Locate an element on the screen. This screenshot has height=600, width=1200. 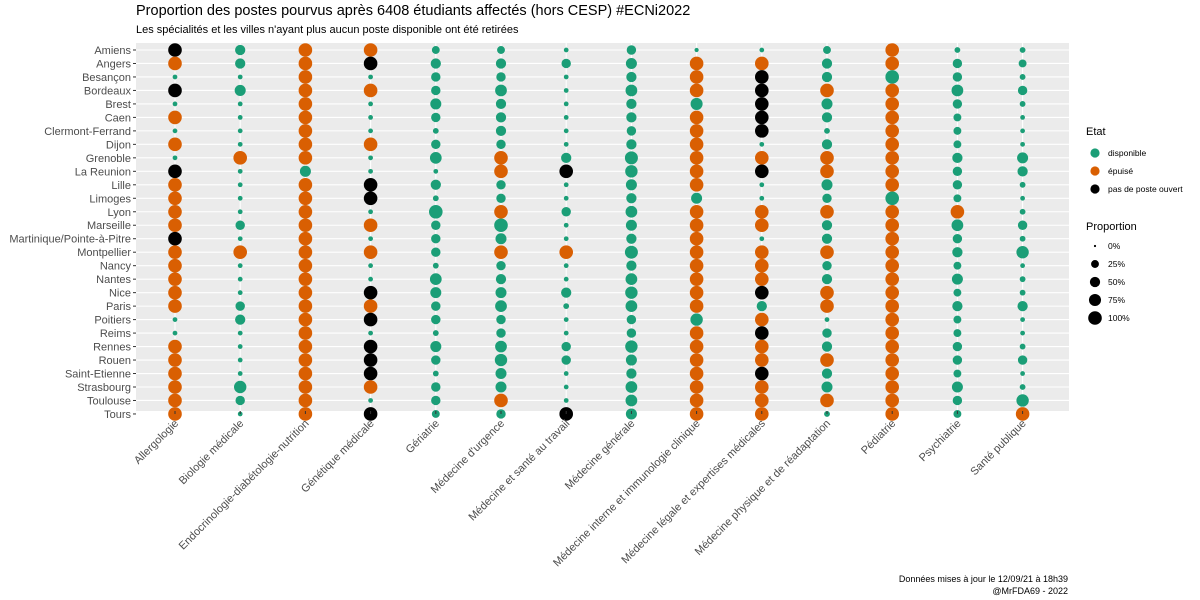
y-tick-label: Saint-Etienne is located at coordinates (98, 375).